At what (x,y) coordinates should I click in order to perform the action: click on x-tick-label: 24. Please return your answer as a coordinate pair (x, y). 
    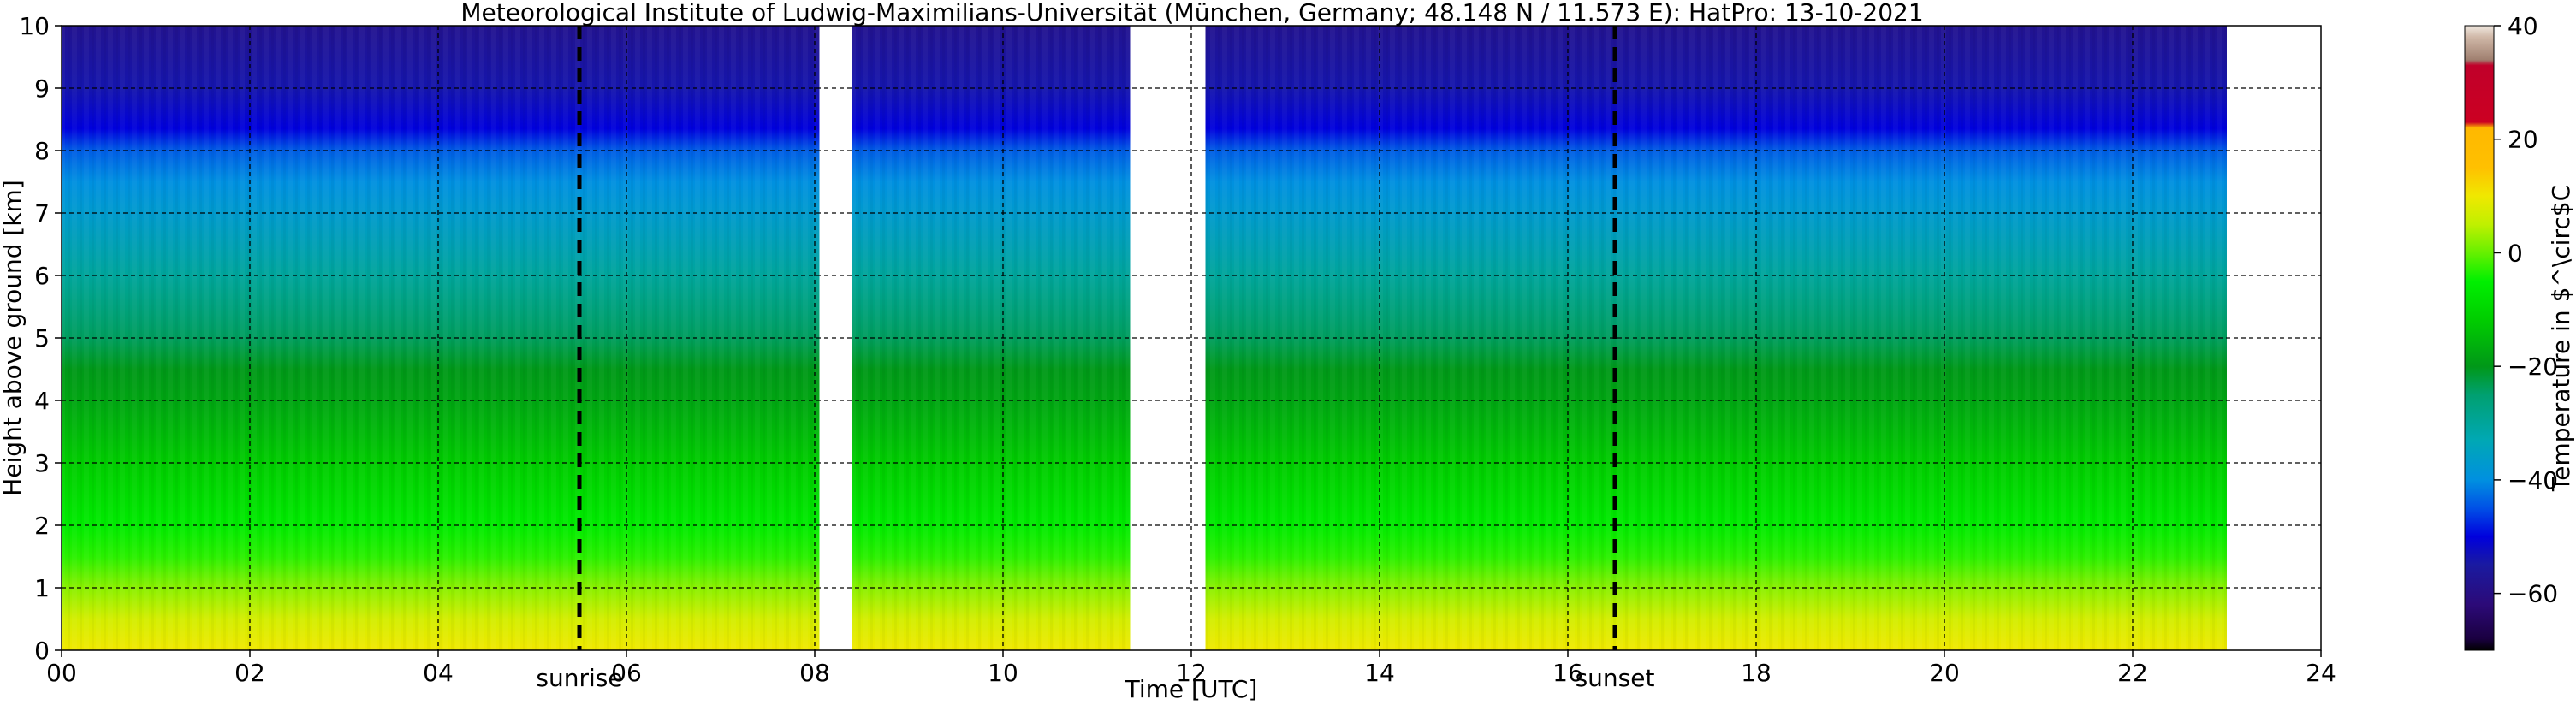
    Looking at the image, I should click on (2321, 673).